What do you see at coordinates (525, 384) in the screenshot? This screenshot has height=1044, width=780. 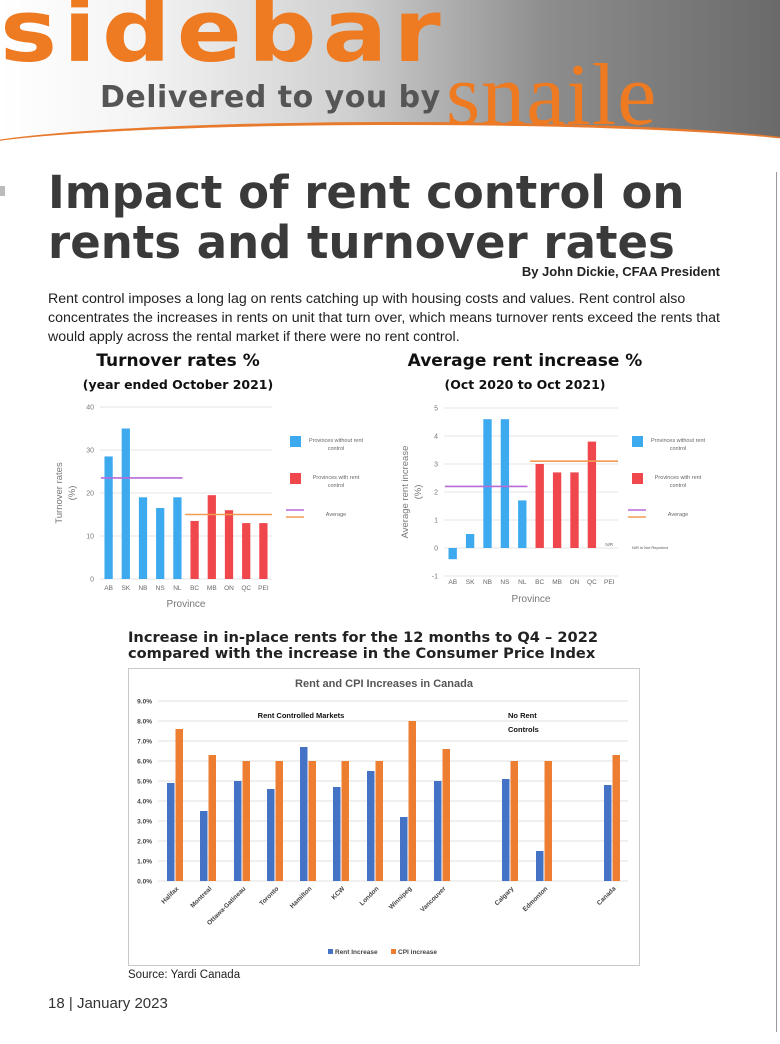 I see `chart-subtitle: (Oct 2020 to Oct 2021)` at bounding box center [525, 384].